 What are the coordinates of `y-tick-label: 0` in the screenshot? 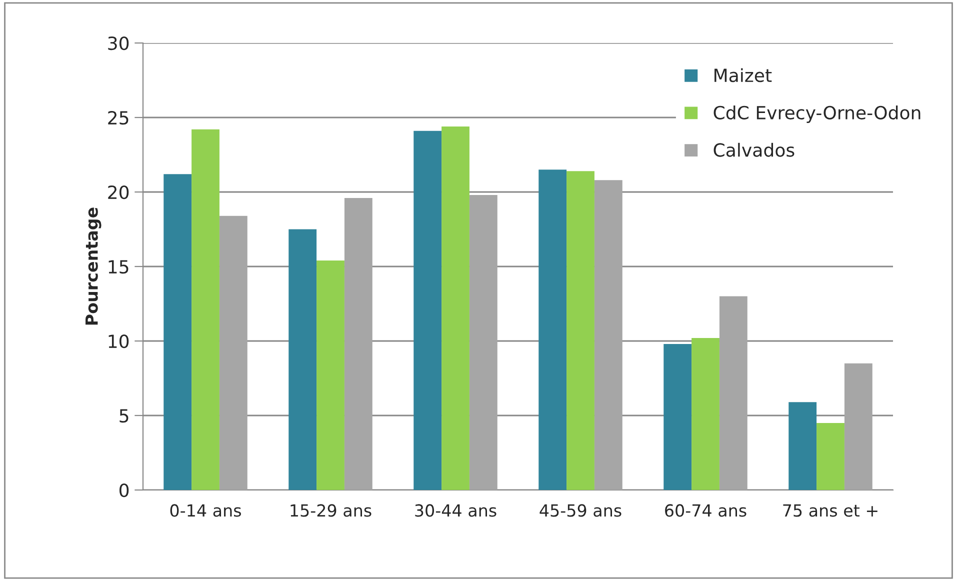 It's located at (124, 490).